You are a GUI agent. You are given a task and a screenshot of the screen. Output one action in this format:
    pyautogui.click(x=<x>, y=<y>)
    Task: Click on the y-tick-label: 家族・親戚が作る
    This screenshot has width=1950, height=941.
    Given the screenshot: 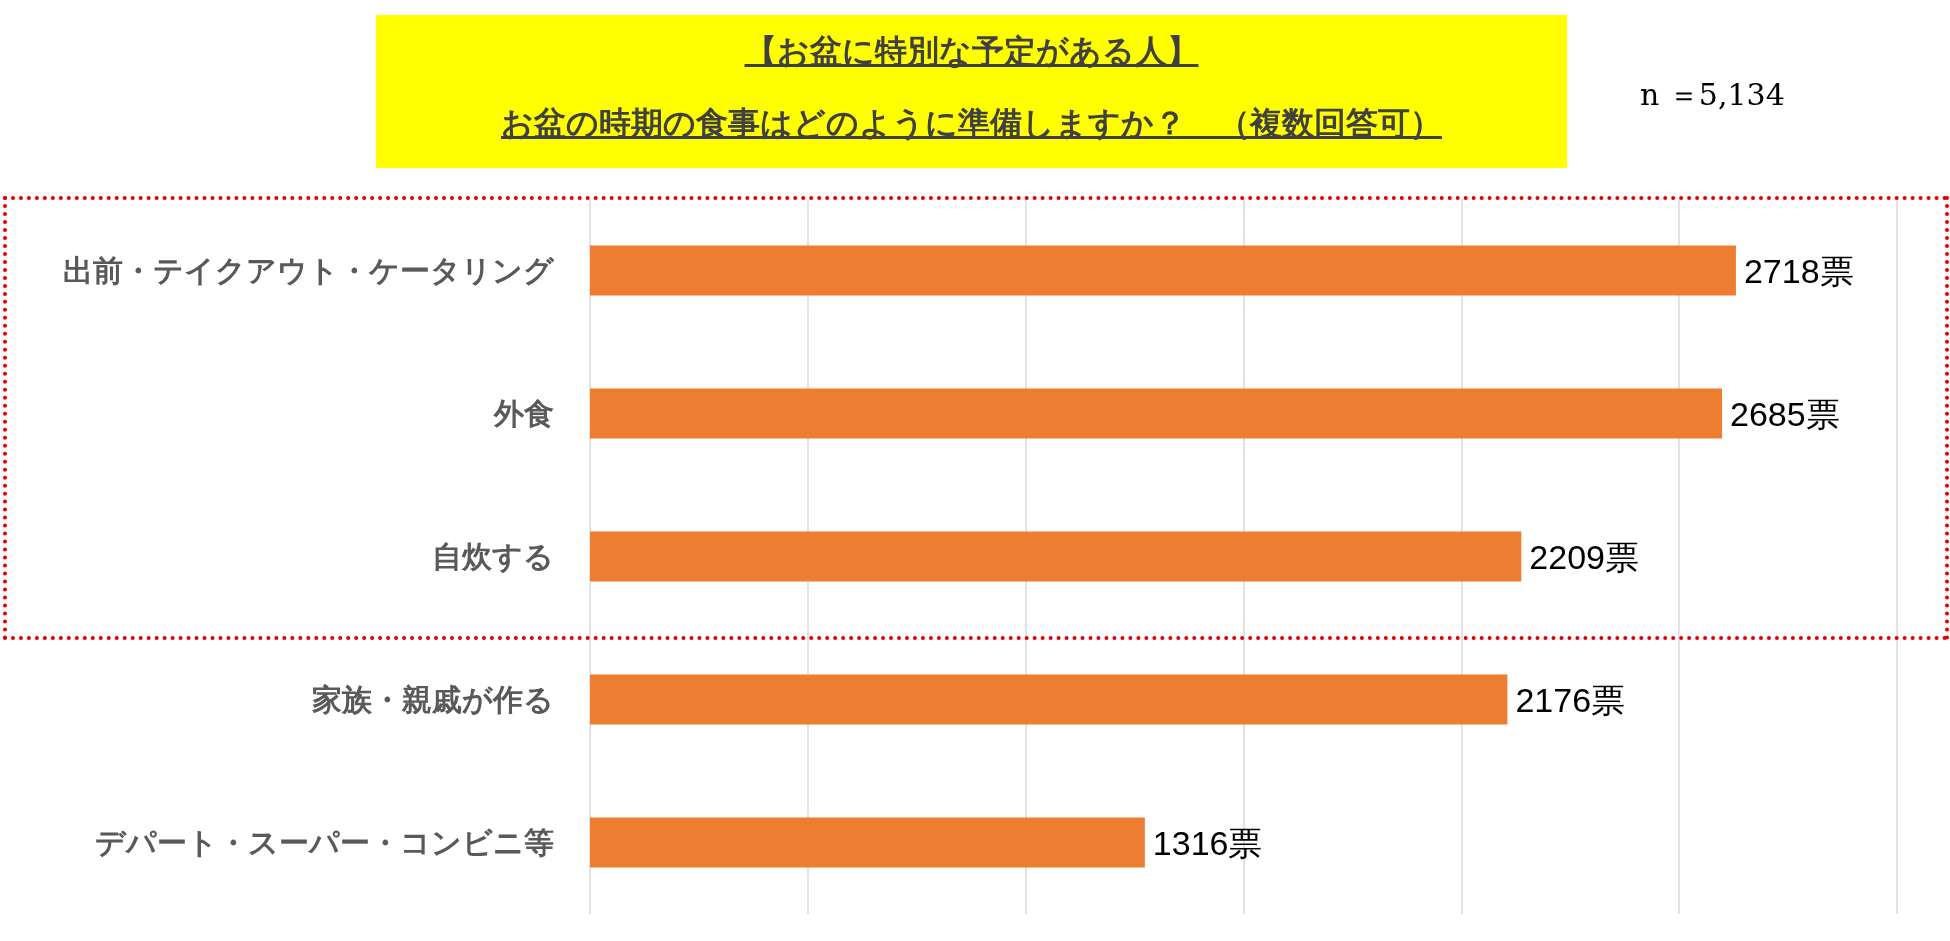 What is the action you would take?
    pyautogui.click(x=433, y=699)
    